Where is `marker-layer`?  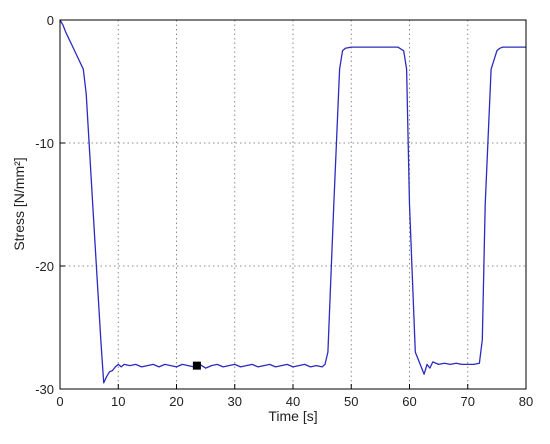
marker-layer is located at coordinates (196, 365).